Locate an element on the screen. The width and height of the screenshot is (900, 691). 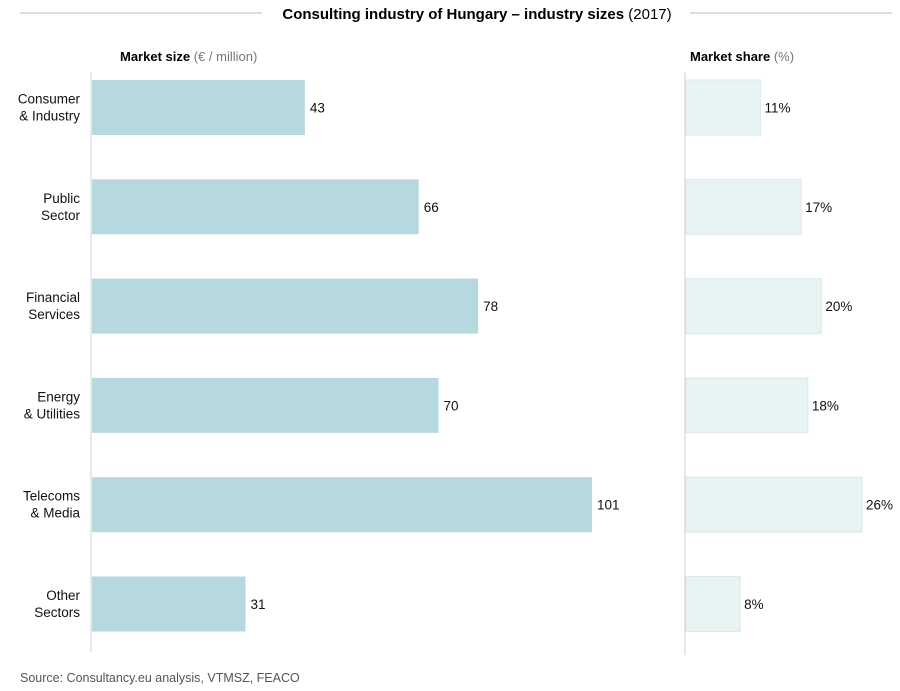
market-share-value-label: 18% is located at coordinates (825, 405).